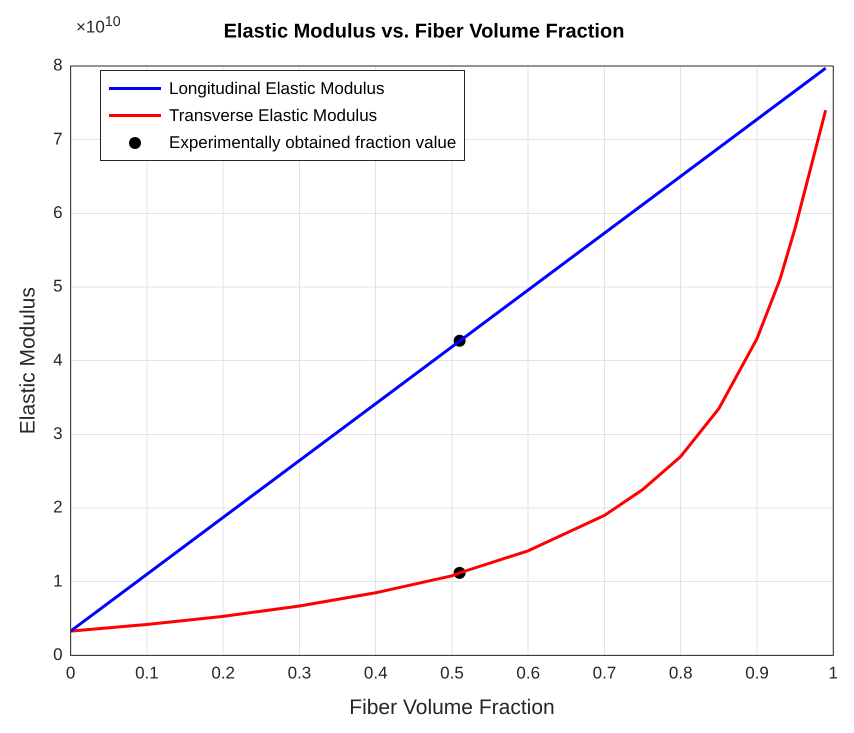 Image resolution: width=854 pixels, height=733 pixels. I want to click on text: ×10$^{10}$, so click(98, 26).